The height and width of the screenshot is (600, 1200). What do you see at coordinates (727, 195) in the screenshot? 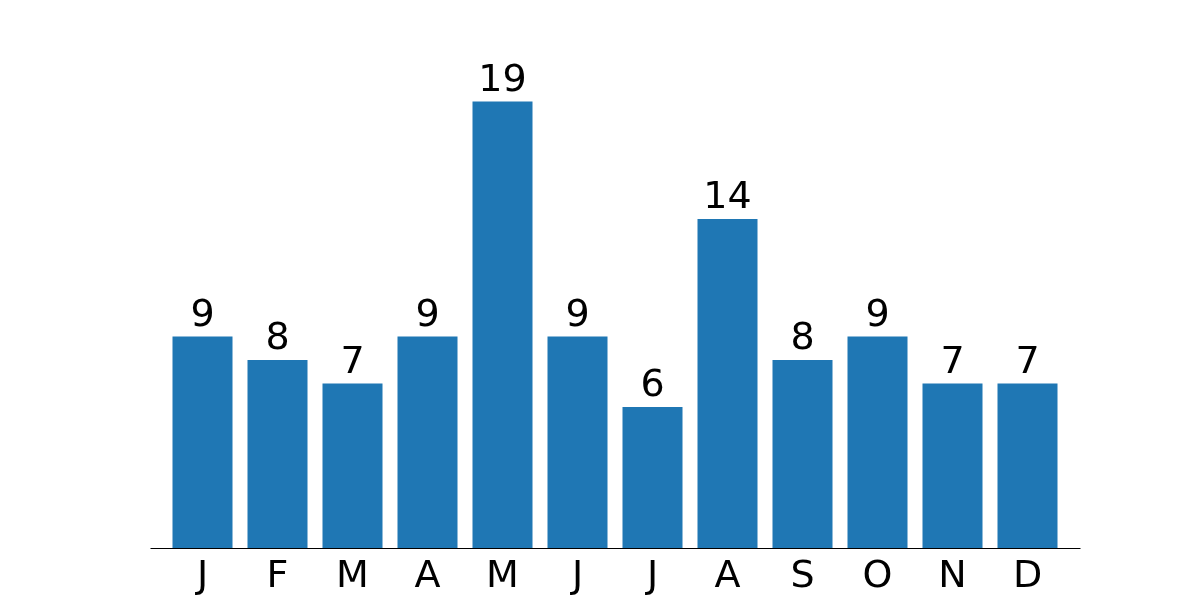
I see `data-label: 14` at bounding box center [727, 195].